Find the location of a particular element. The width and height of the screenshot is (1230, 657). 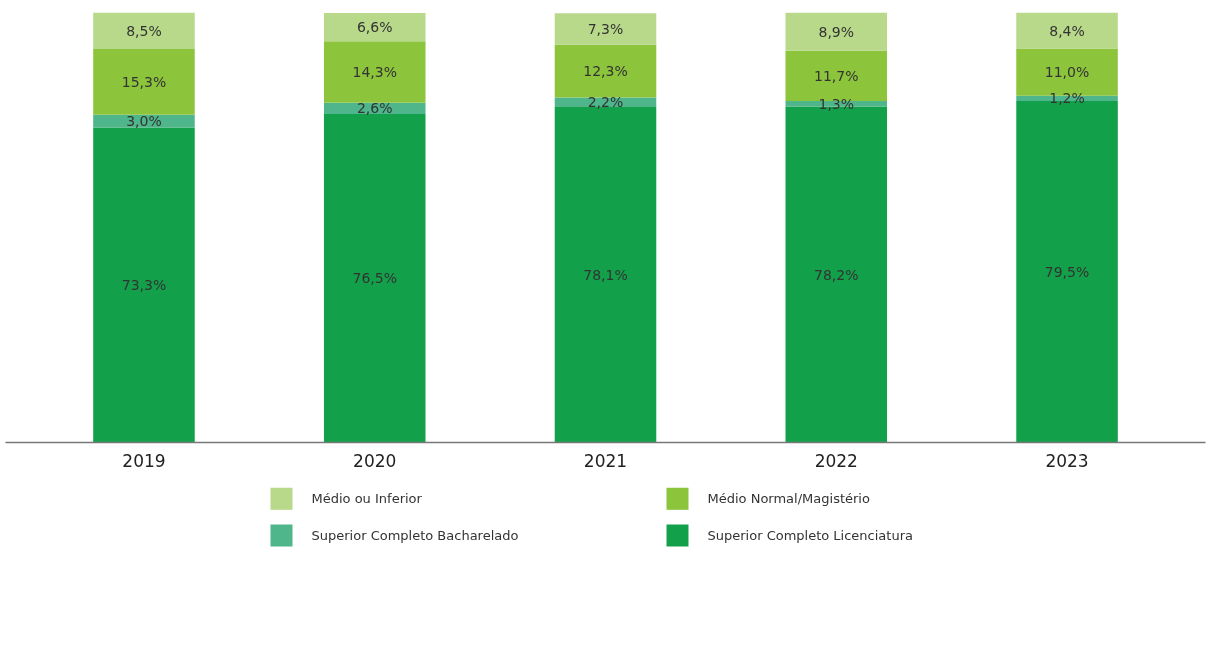

data-label: 76,5% is located at coordinates (374, 278).